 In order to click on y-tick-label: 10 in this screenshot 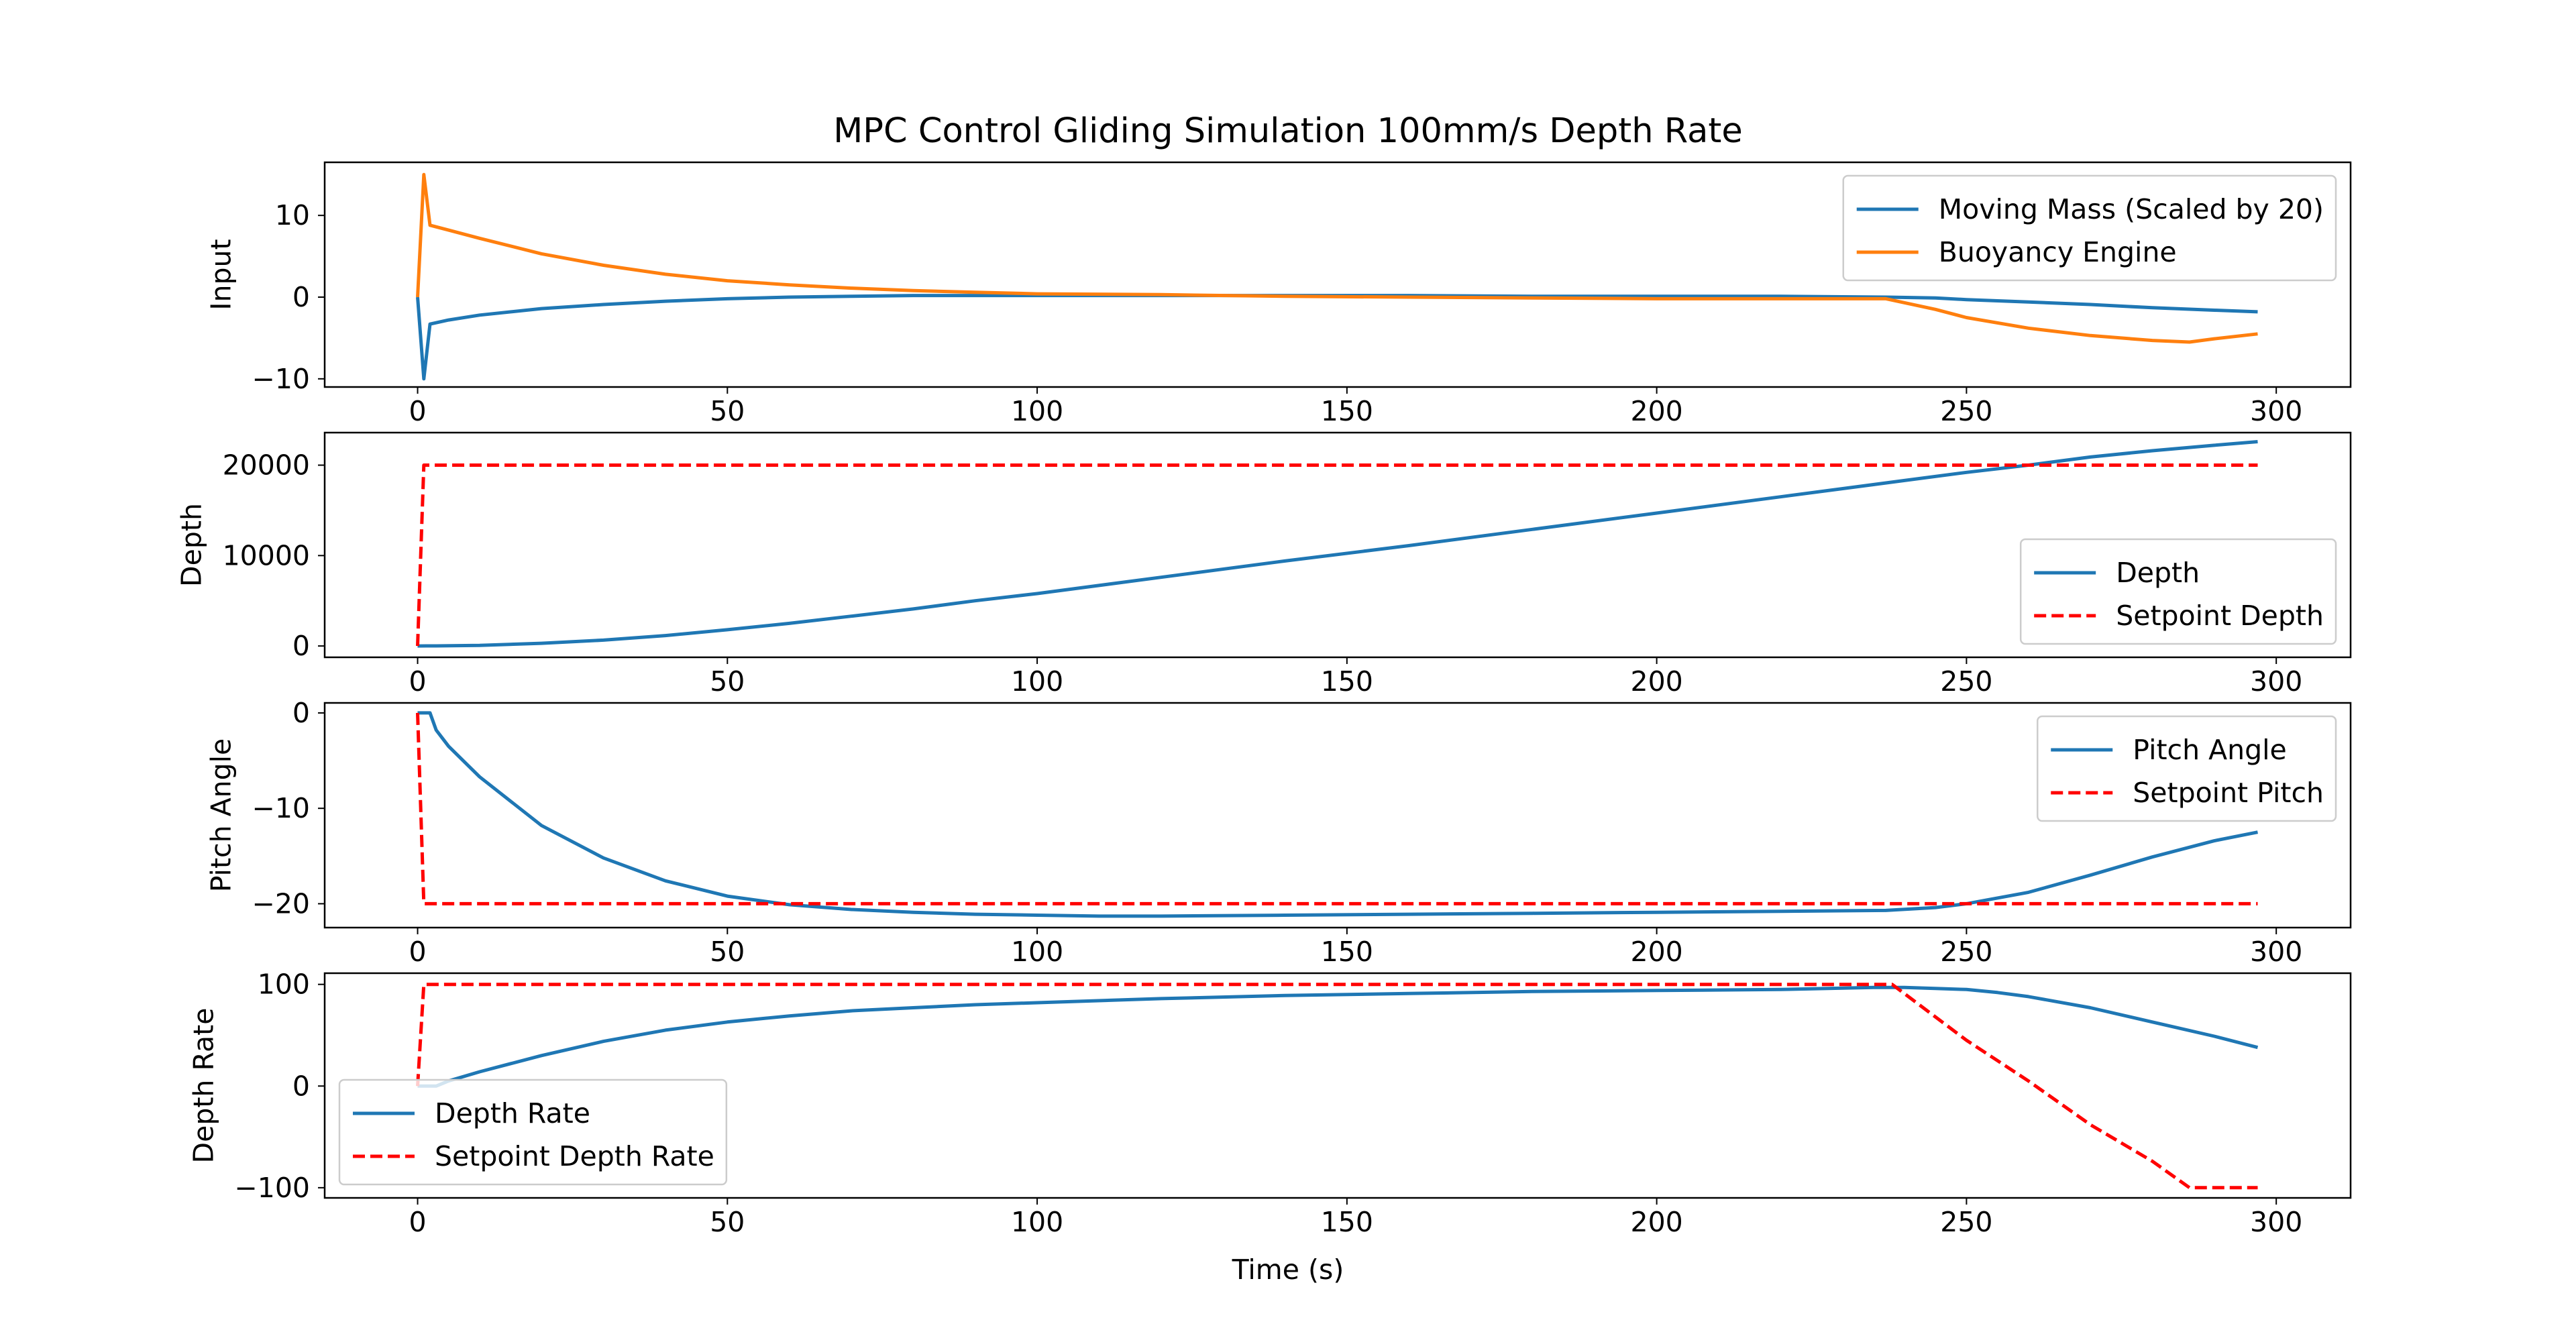, I will do `click(292, 215)`.